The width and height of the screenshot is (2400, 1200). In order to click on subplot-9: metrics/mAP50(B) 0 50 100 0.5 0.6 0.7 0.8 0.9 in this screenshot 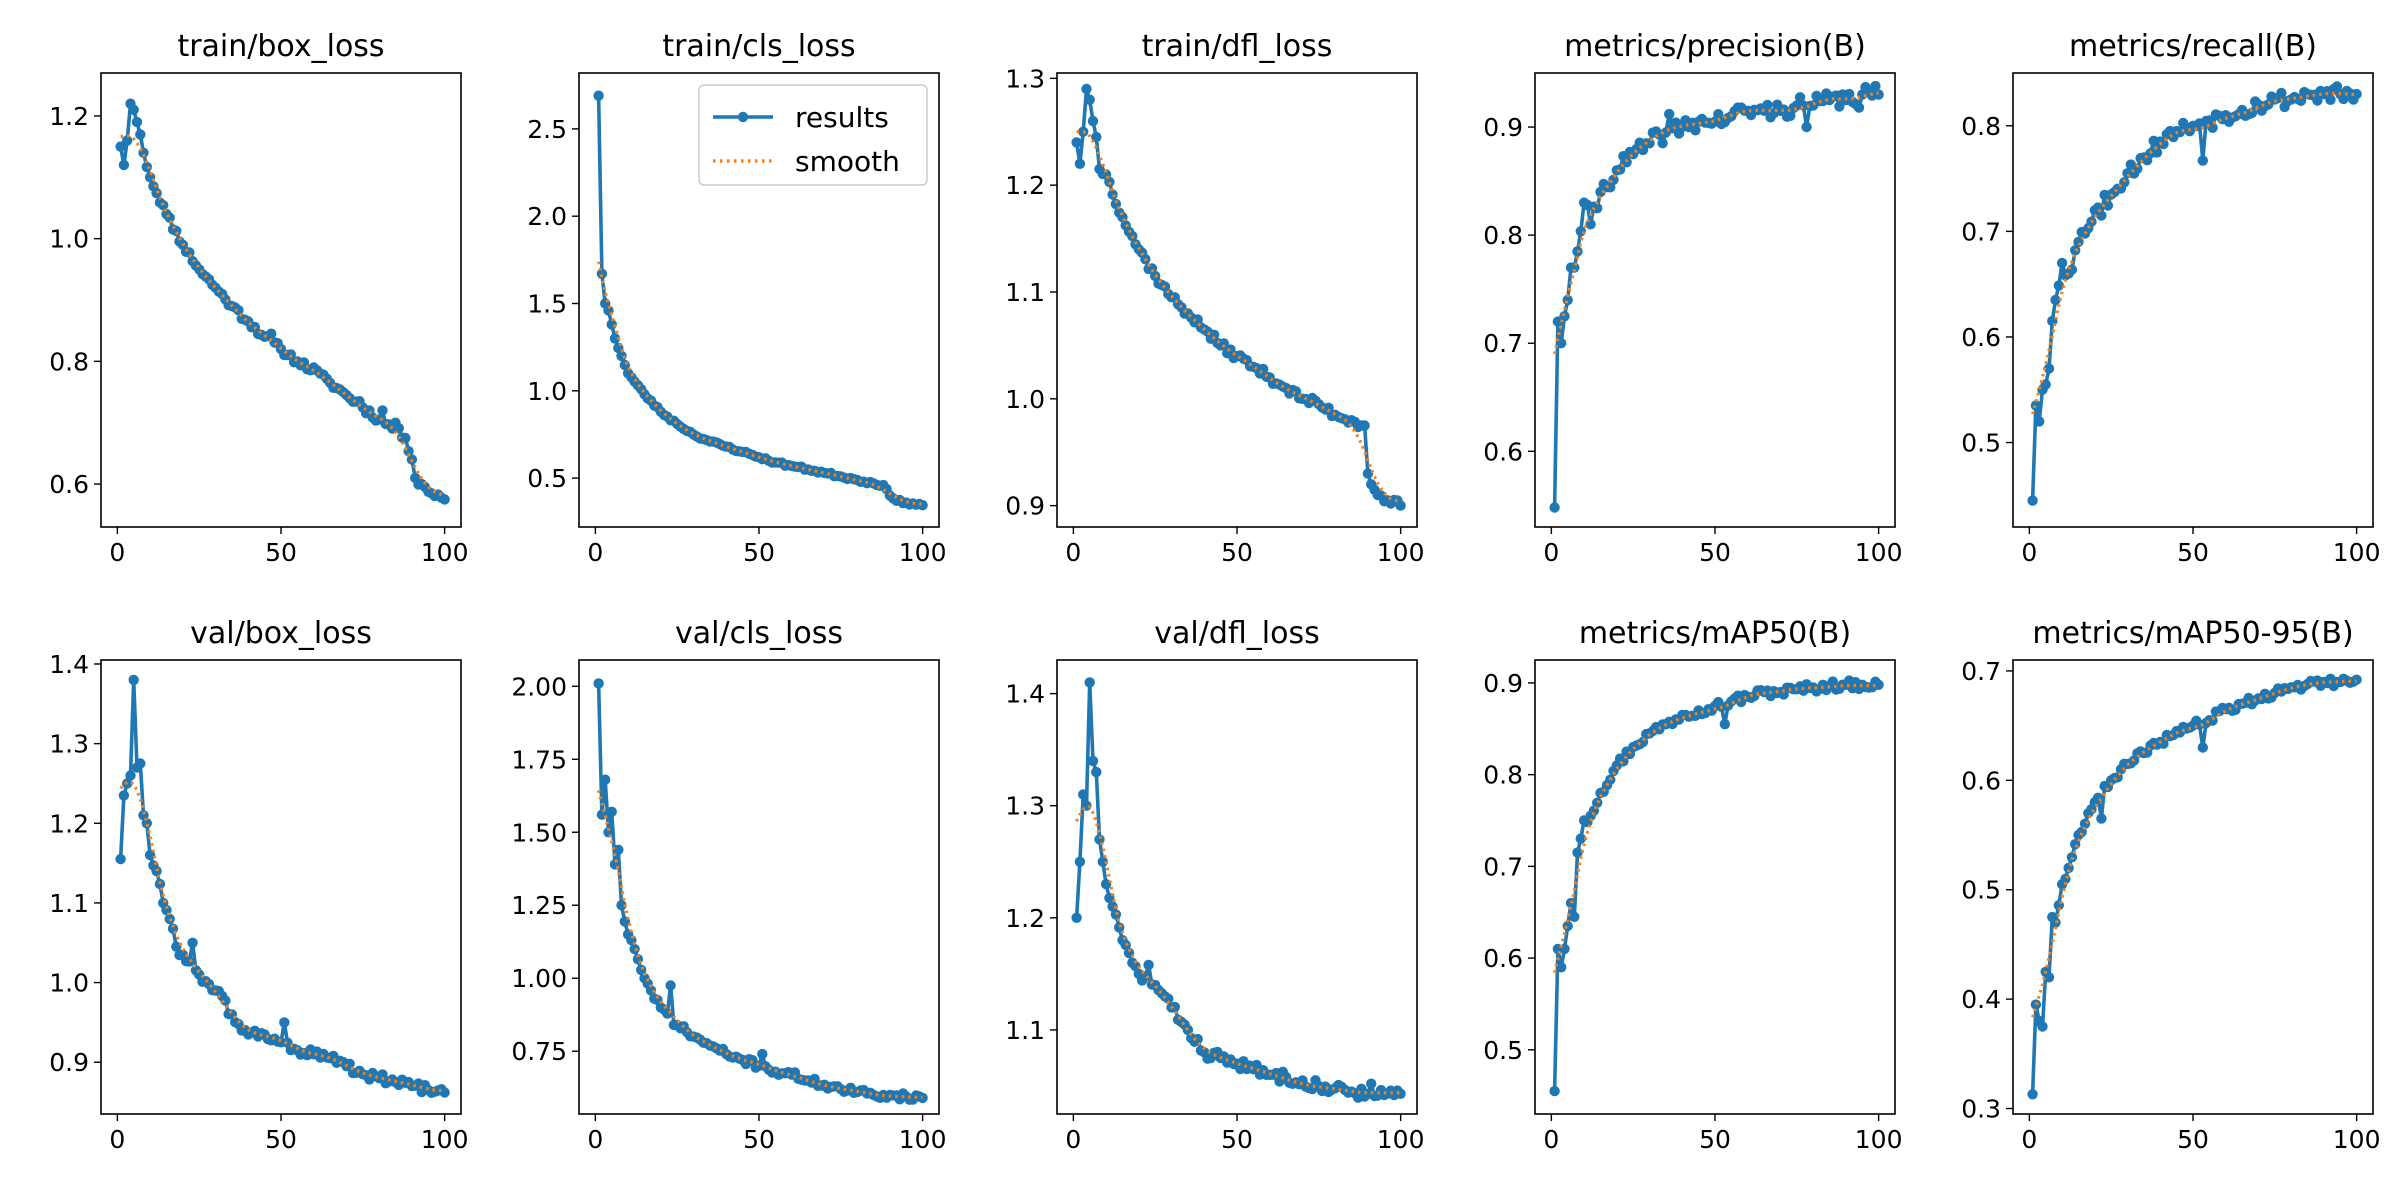, I will do `click(1692, 885)`.